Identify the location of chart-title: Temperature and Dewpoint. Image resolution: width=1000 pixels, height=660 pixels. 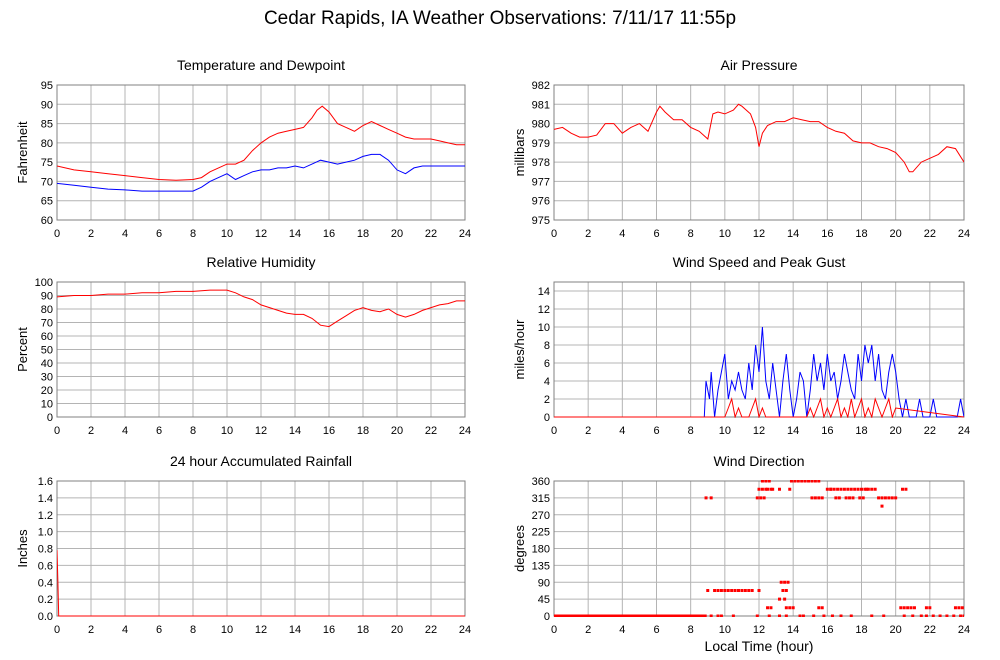
(261, 65).